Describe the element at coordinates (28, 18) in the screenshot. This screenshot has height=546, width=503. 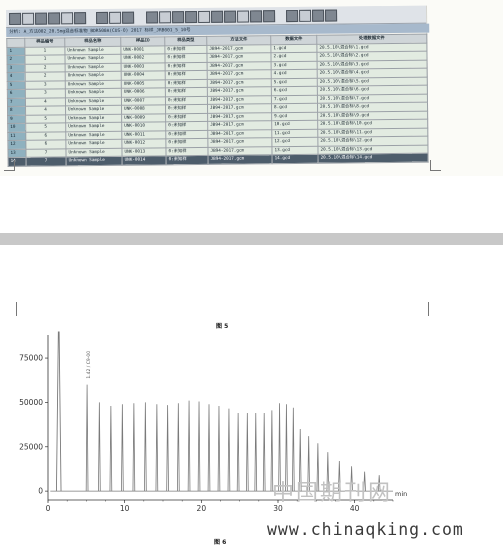
I see `save-icon` at that location.